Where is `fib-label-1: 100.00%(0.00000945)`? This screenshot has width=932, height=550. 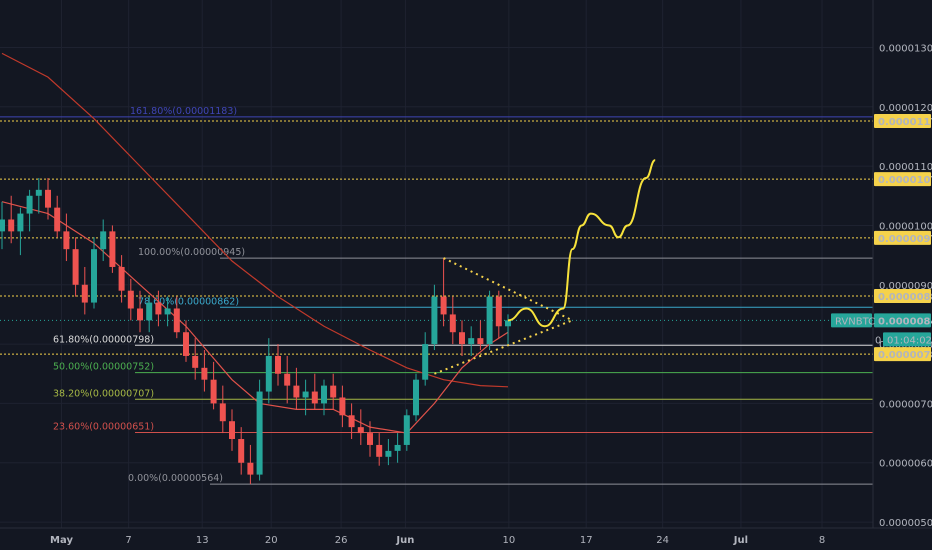
fib-label-1: 100.00%(0.00000945) is located at coordinates (191, 252).